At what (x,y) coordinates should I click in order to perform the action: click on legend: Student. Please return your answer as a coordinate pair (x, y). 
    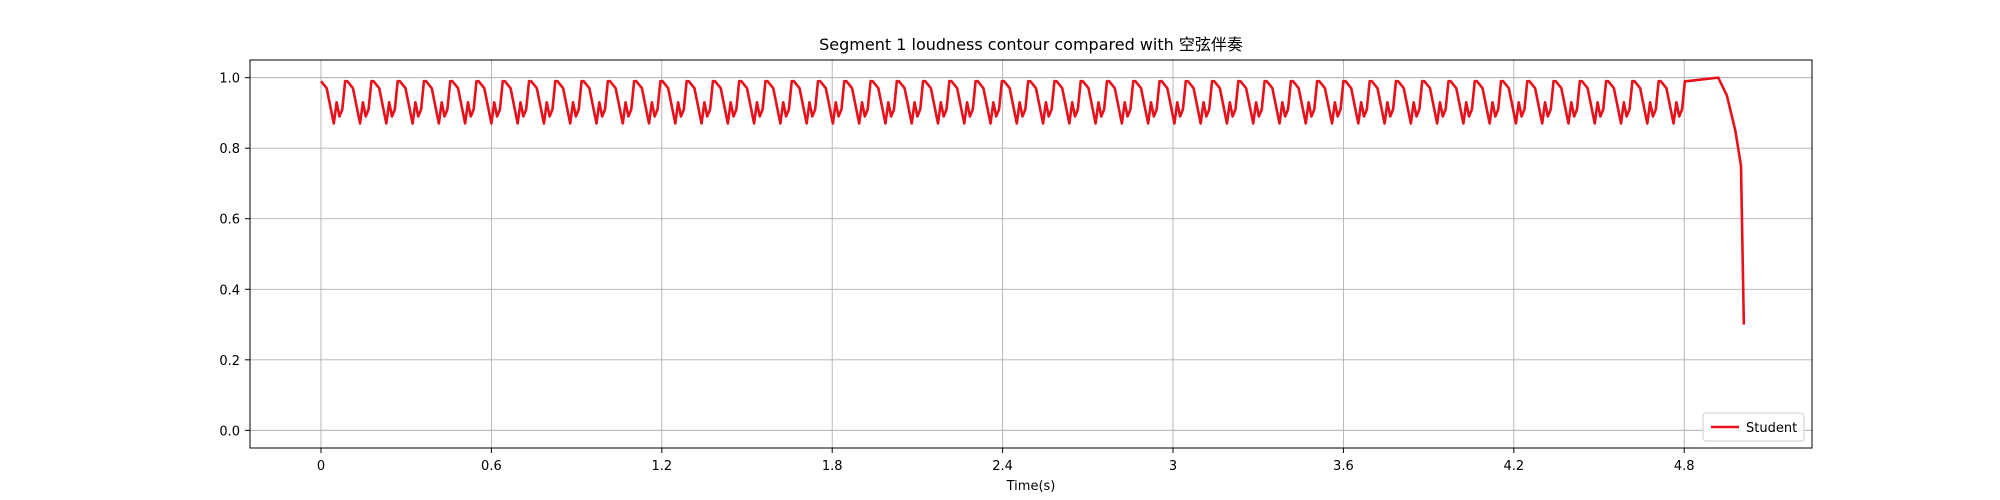
    Looking at the image, I should click on (1753, 427).